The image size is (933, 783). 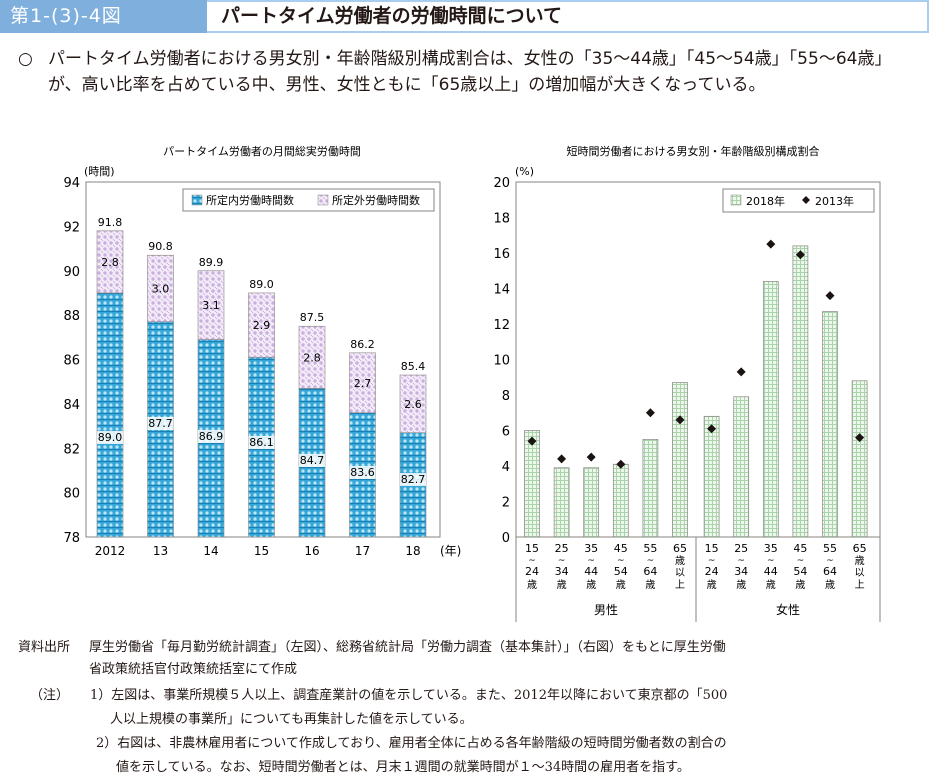 What do you see at coordinates (621, 548) in the screenshot?
I see `age-from-label: 45` at bounding box center [621, 548].